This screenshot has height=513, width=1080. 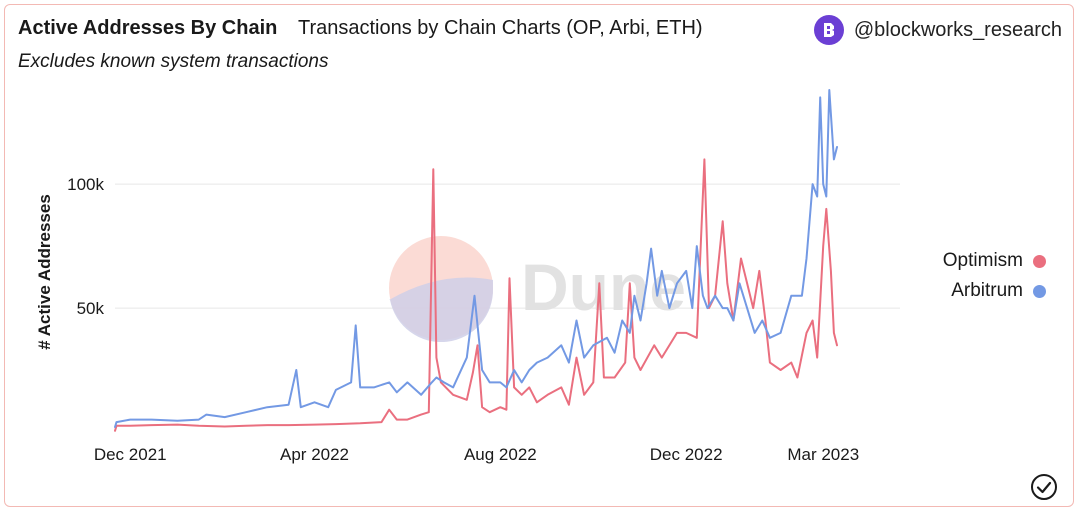 What do you see at coordinates (987, 290) in the screenshot?
I see `legend-label-arbitrum: Arbitrum` at bounding box center [987, 290].